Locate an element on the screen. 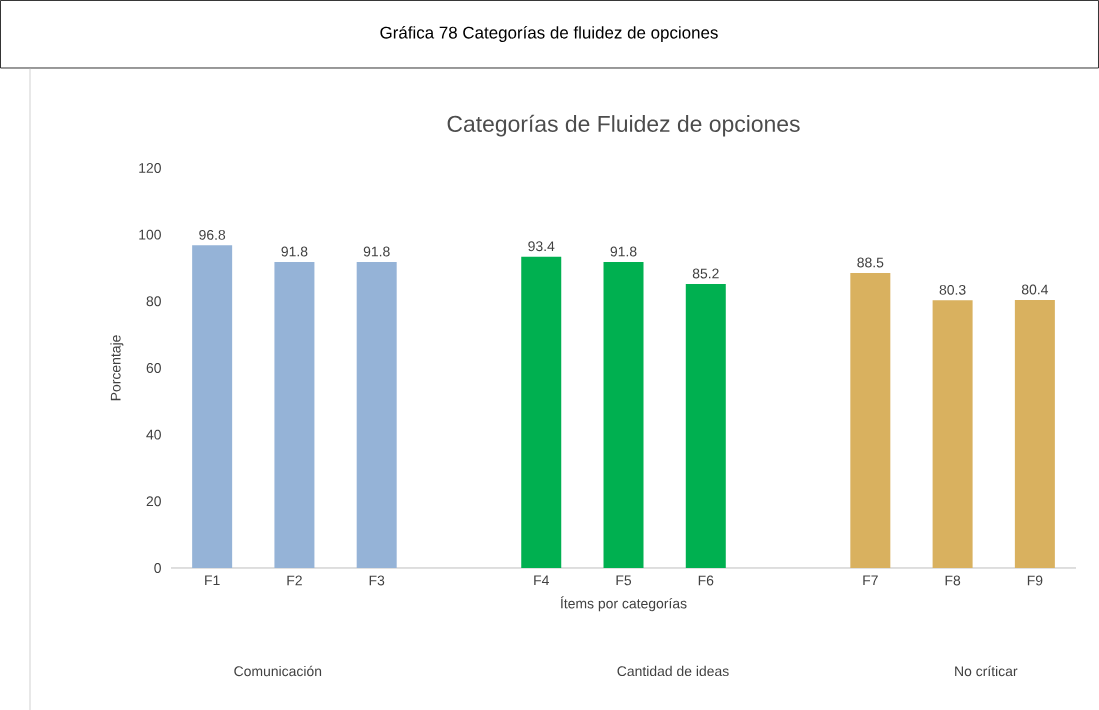  data-label: 85.2 is located at coordinates (705, 273).